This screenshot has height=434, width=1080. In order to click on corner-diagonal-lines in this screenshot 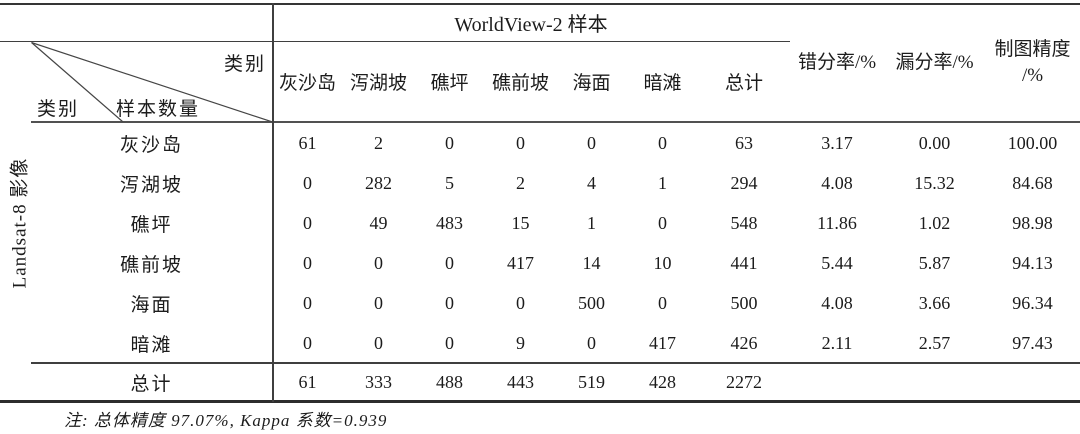, I will do `click(152, 82)`.